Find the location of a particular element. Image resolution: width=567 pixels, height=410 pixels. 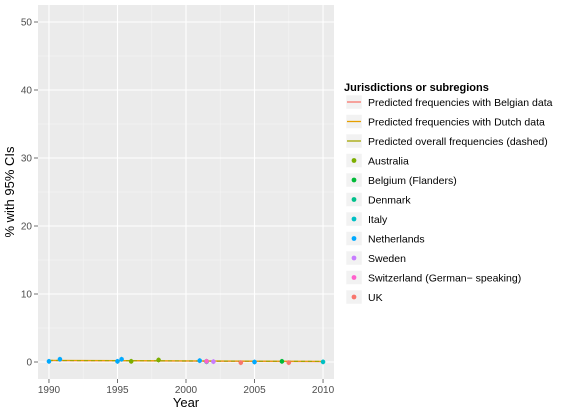

x-tick-label: 2000 is located at coordinates (186, 390).